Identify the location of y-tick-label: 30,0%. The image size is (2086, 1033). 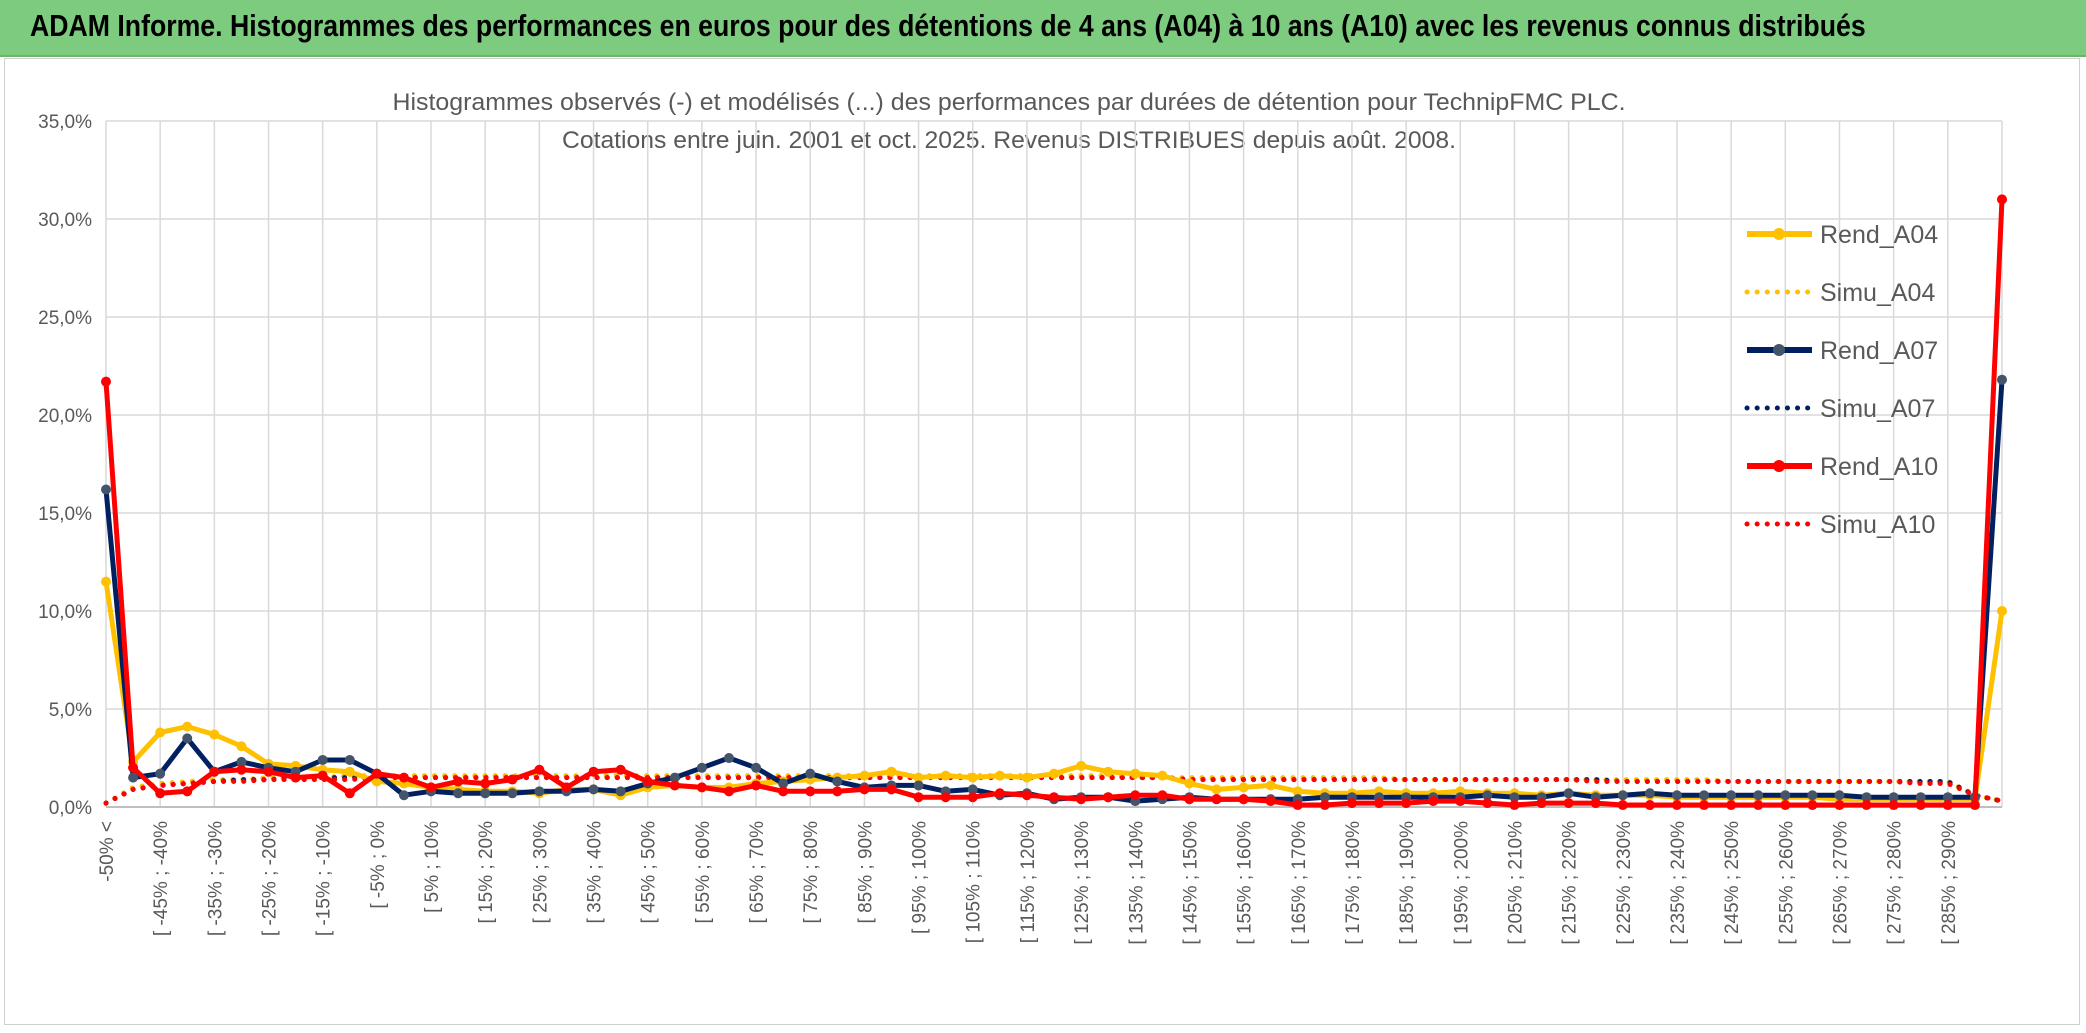
(65, 220).